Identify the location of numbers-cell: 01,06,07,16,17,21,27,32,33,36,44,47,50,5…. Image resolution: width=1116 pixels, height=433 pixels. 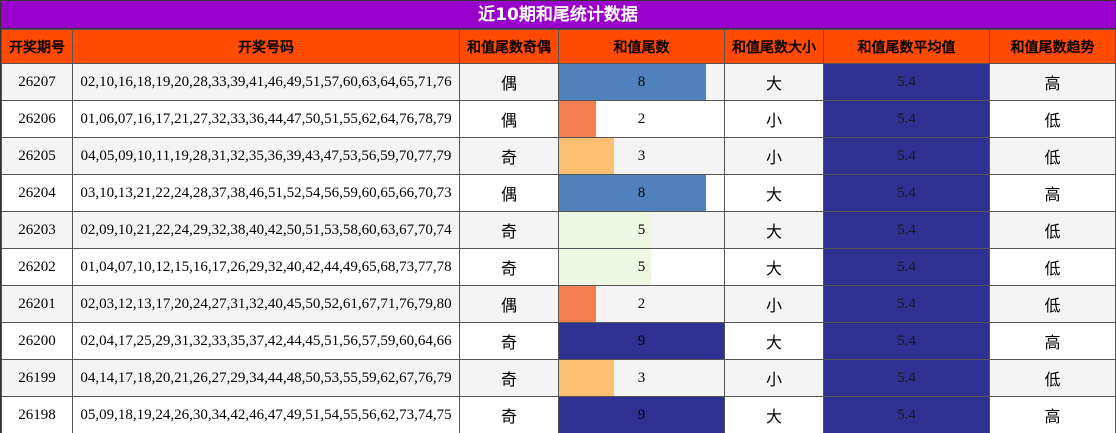
(266, 119).